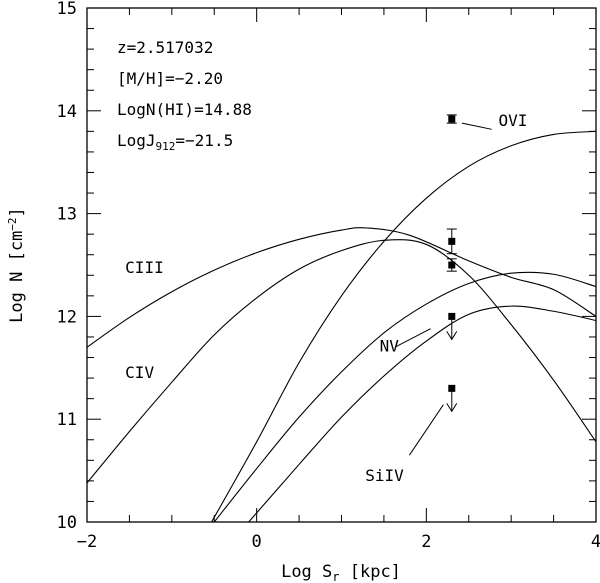 The height and width of the screenshot is (583, 600). What do you see at coordinates (67, 523) in the screenshot?
I see `y-tick-label: 10` at bounding box center [67, 523].